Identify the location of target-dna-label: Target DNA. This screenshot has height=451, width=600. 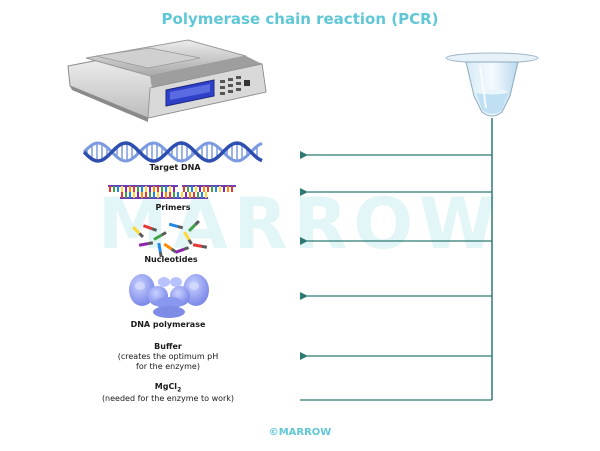
(175, 167).